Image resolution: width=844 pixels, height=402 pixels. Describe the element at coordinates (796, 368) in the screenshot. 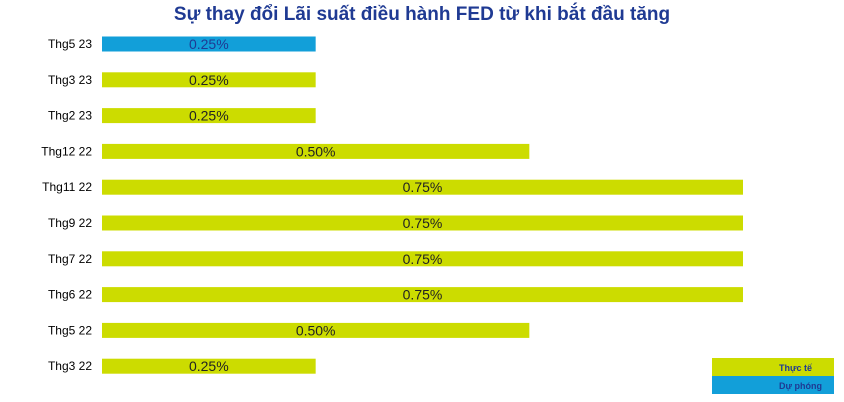

I see `legend-label-actual: Thực tế` at that location.